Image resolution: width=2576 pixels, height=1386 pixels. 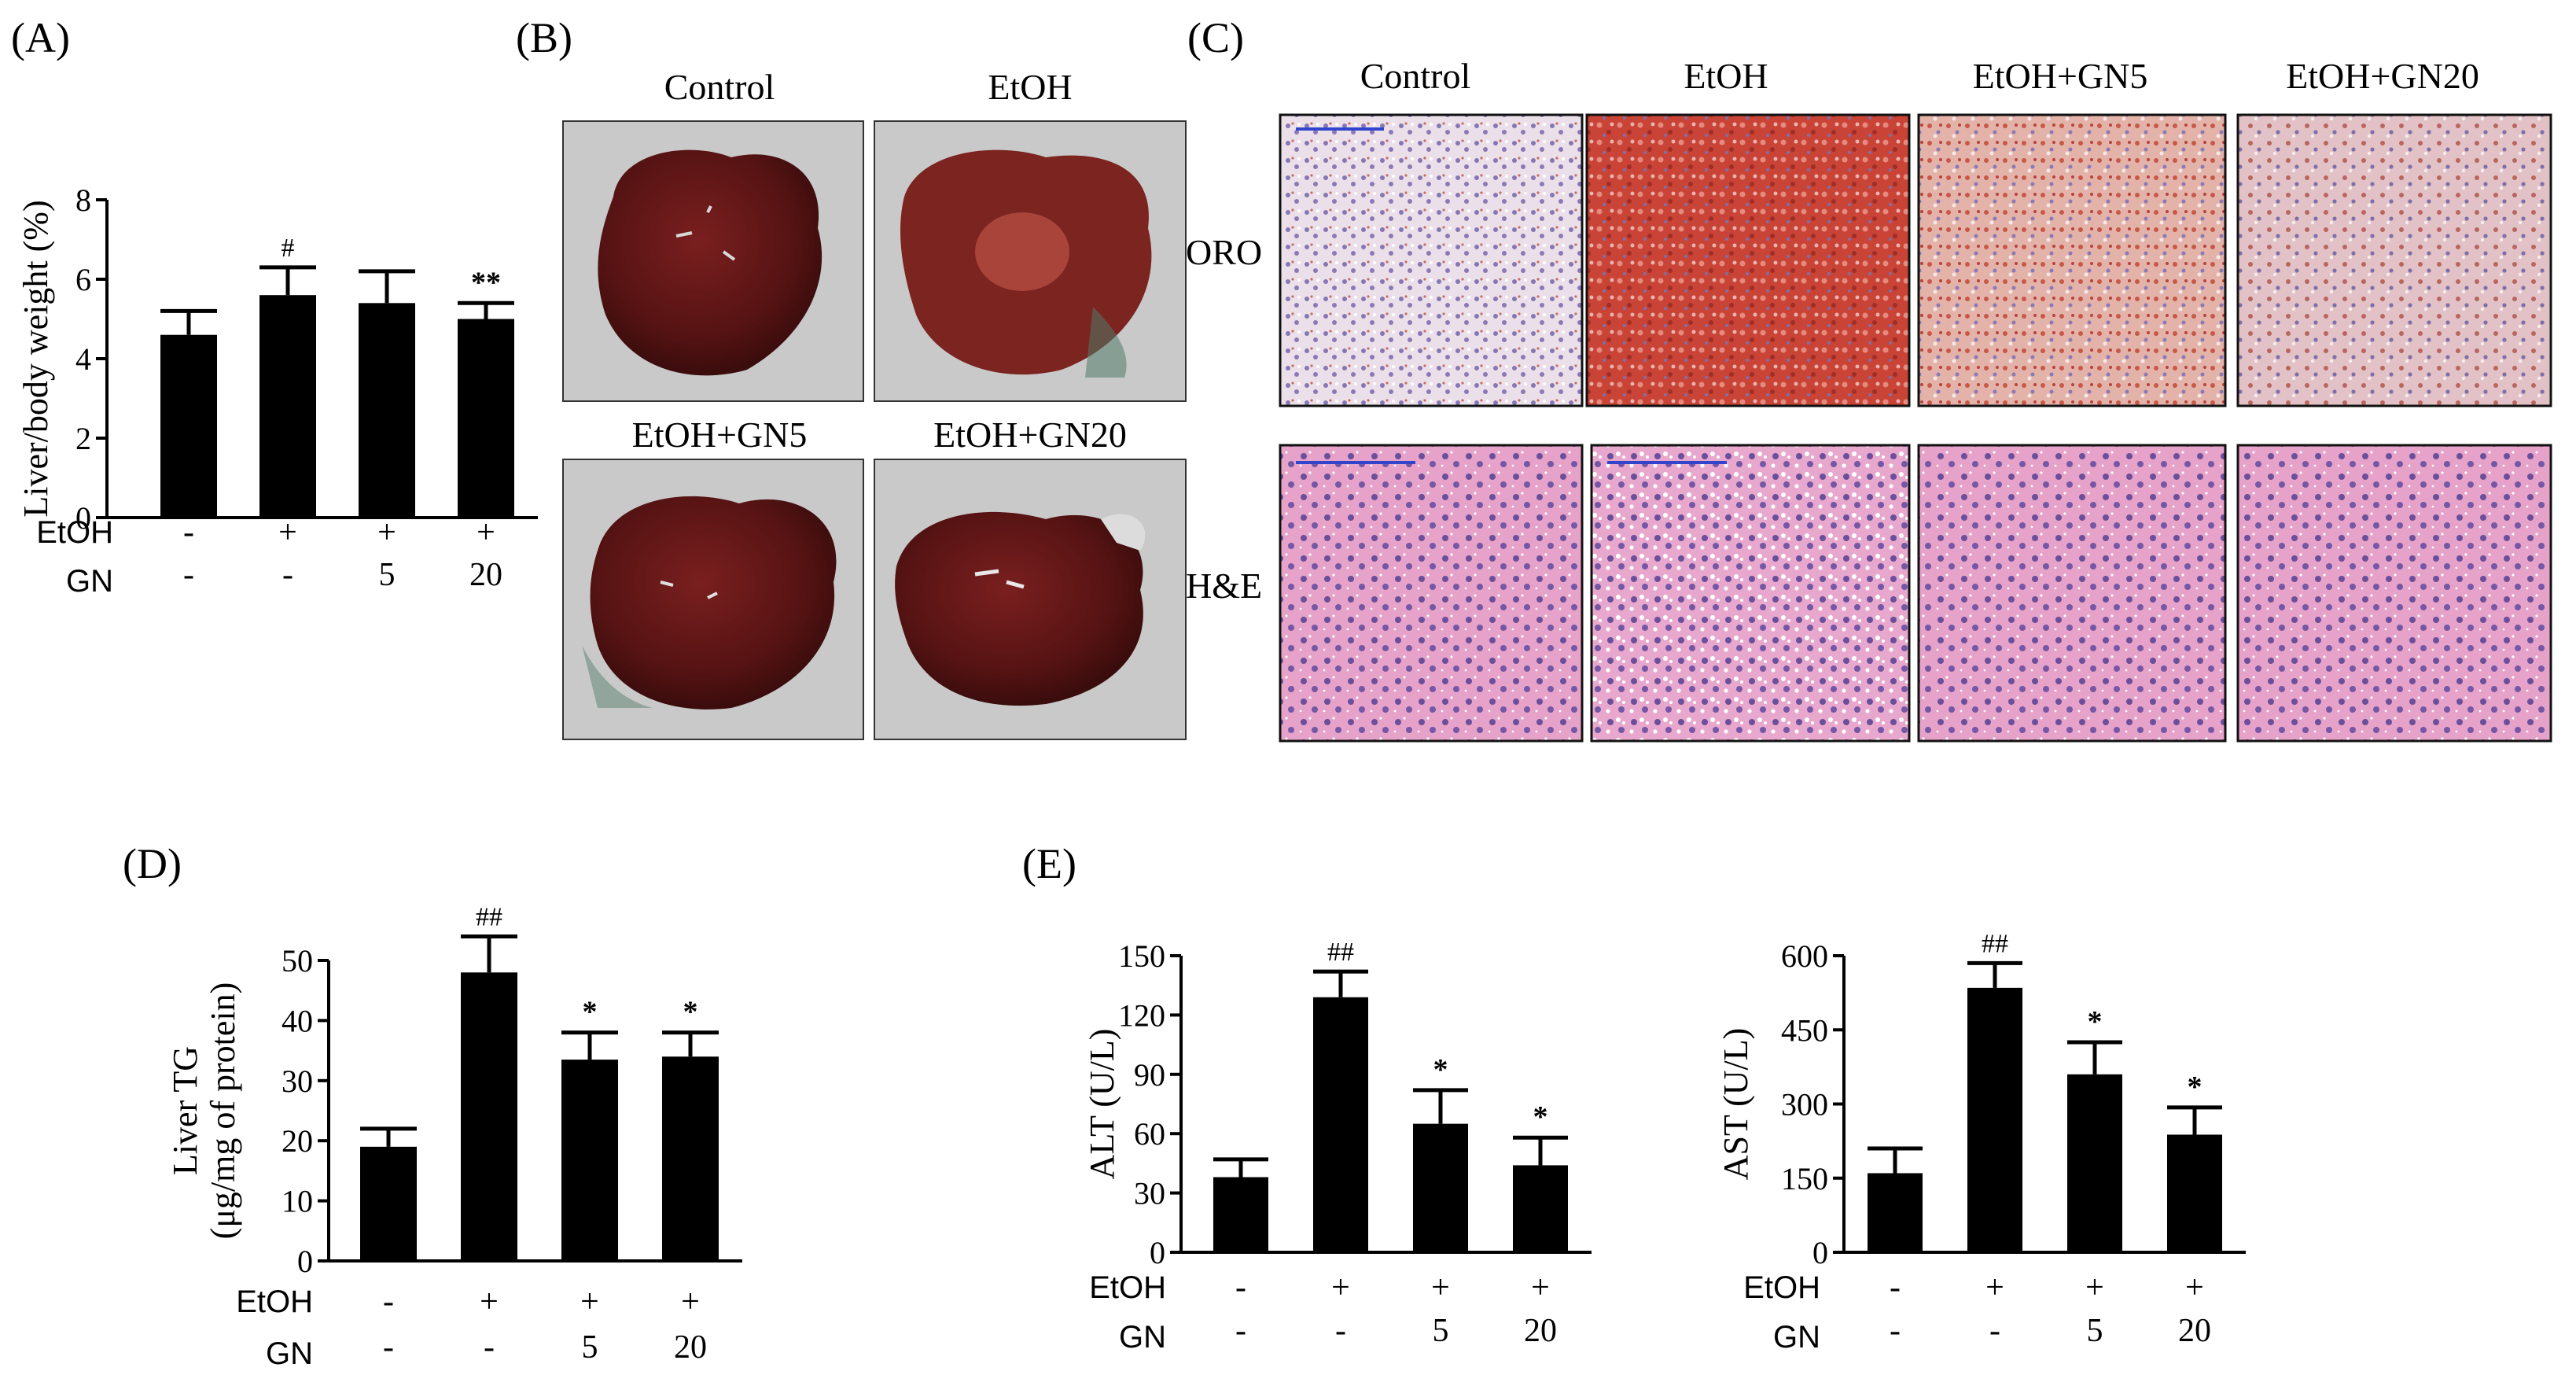 I want to click on oro-image-etoh-gn20, so click(x=2394, y=260).